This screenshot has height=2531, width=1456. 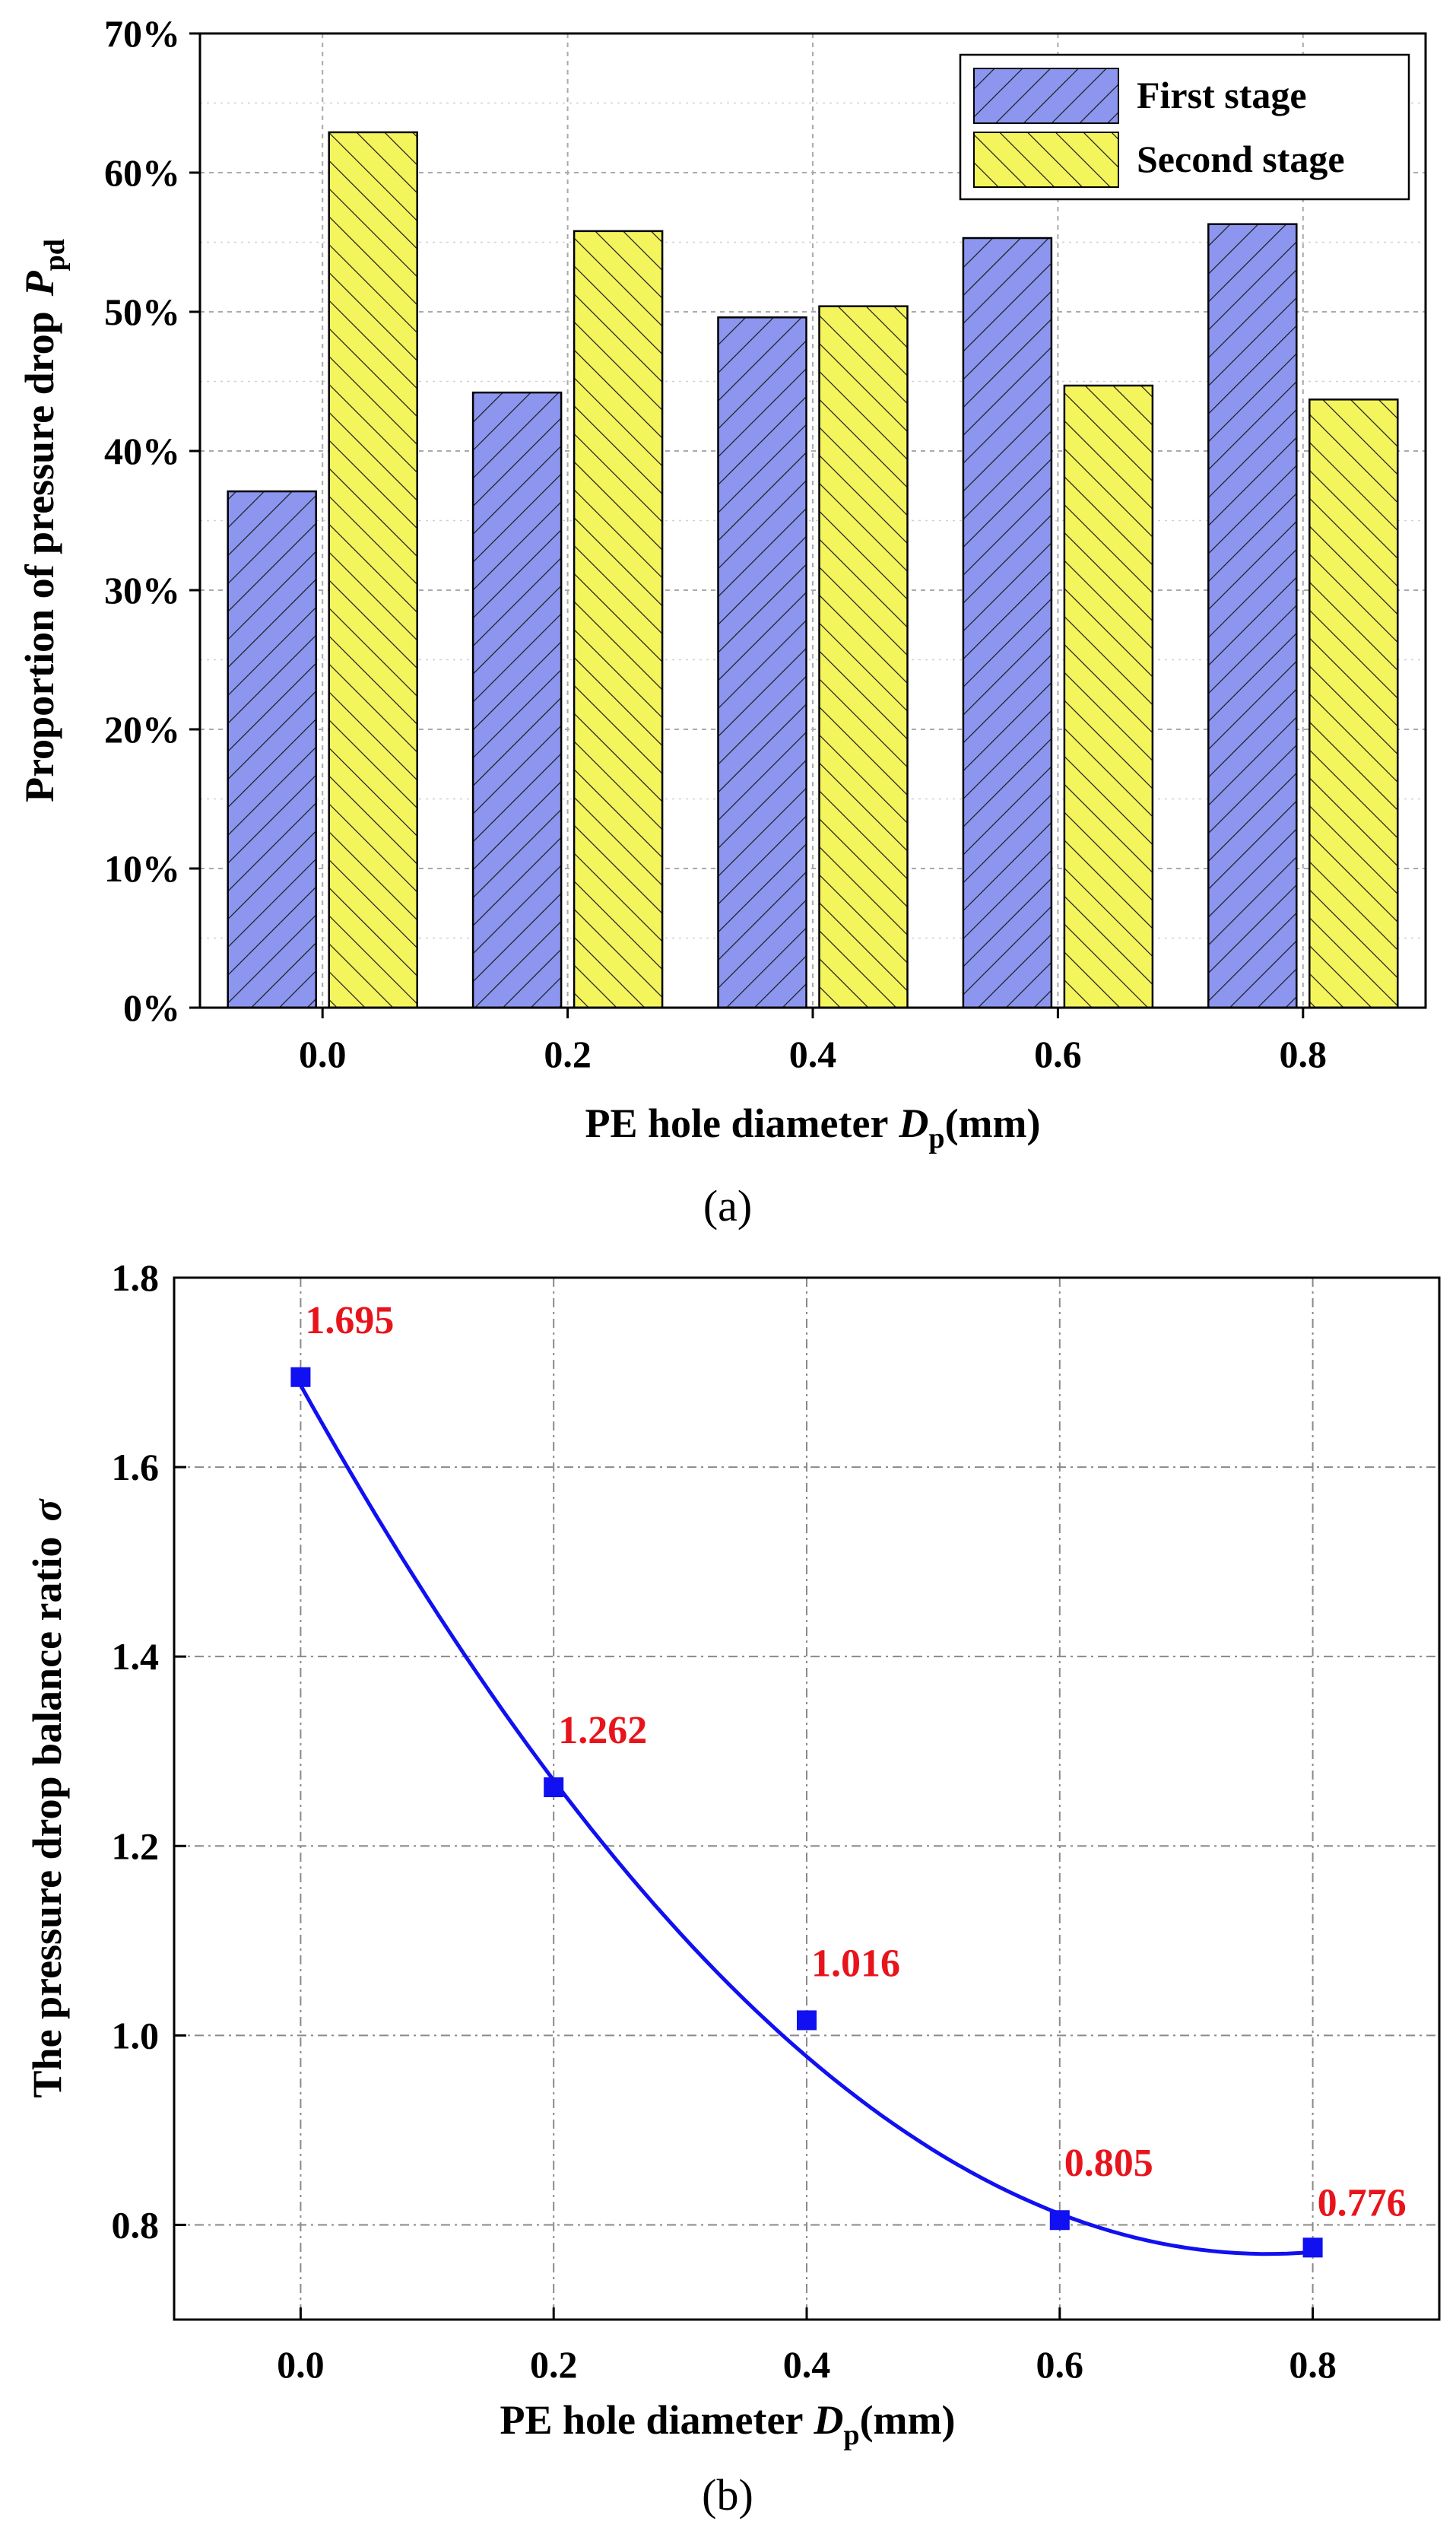 What do you see at coordinates (142, 868) in the screenshot?
I see `y-tick-label: 10%` at bounding box center [142, 868].